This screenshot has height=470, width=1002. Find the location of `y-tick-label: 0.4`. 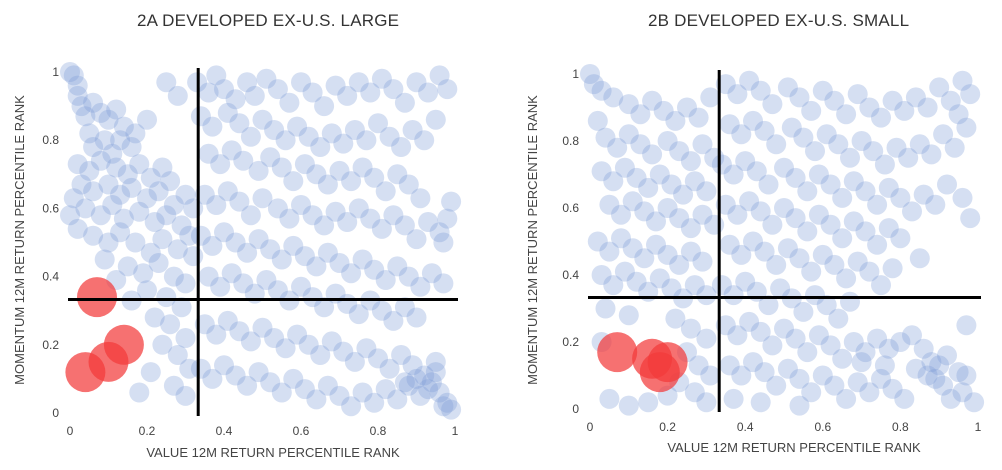

y-tick-label: 0.4 is located at coordinates (50, 277).